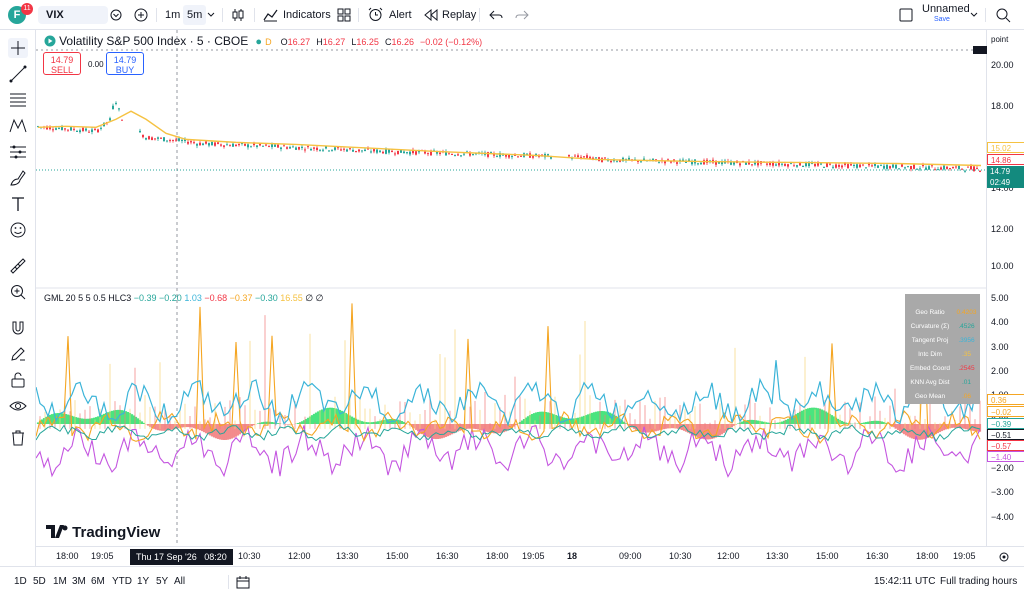 Image resolution: width=1024 pixels, height=596 pixels. What do you see at coordinates (125, 63) in the screenshot?
I see `buy-button: 14.79 BUY` at bounding box center [125, 63].